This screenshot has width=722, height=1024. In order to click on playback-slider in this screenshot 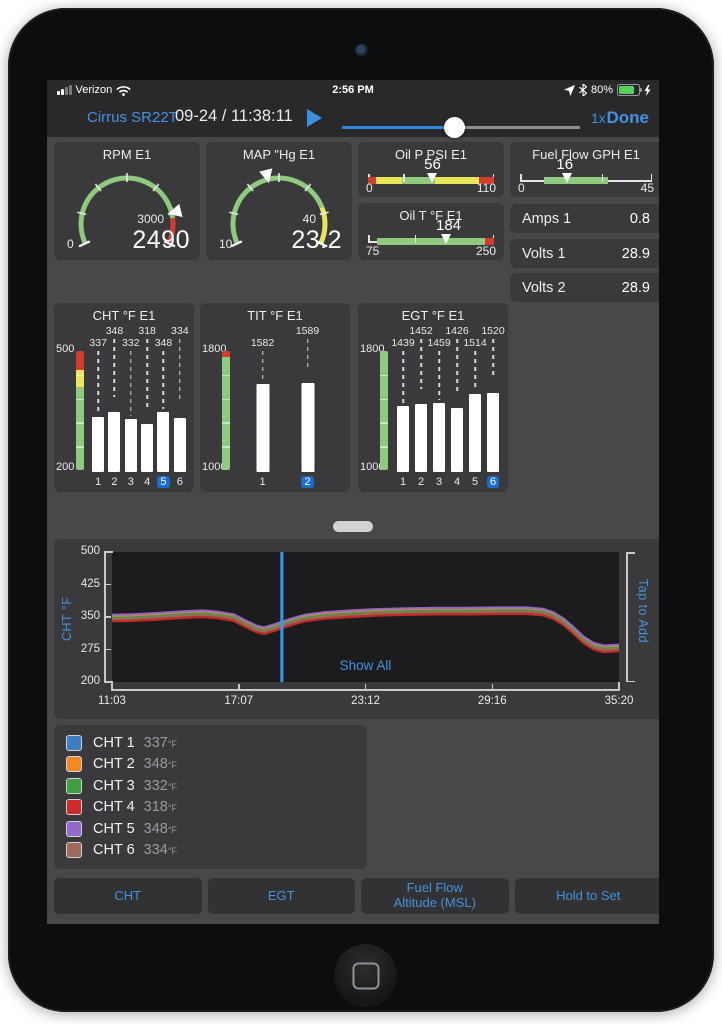, I will do `click(461, 127)`.